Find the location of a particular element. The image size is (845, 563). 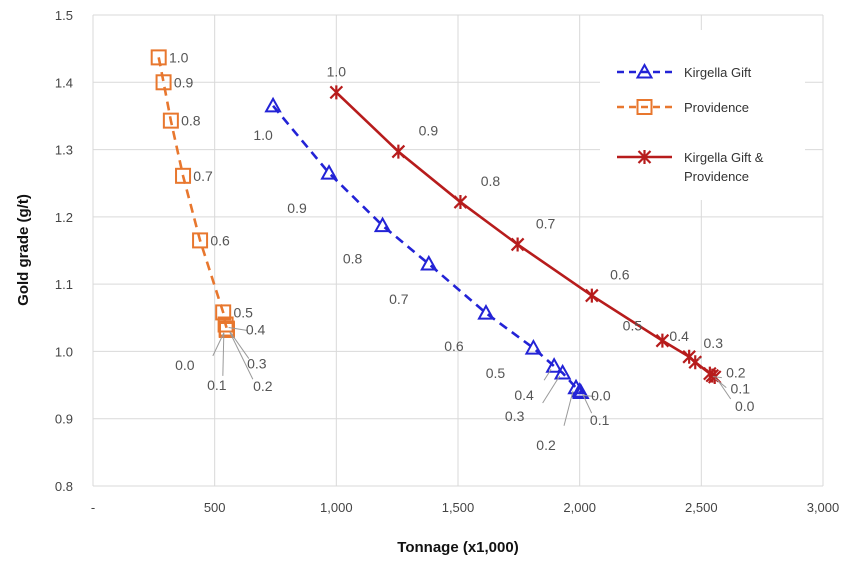

y-tick-label: 1.2 is located at coordinates (64, 217).